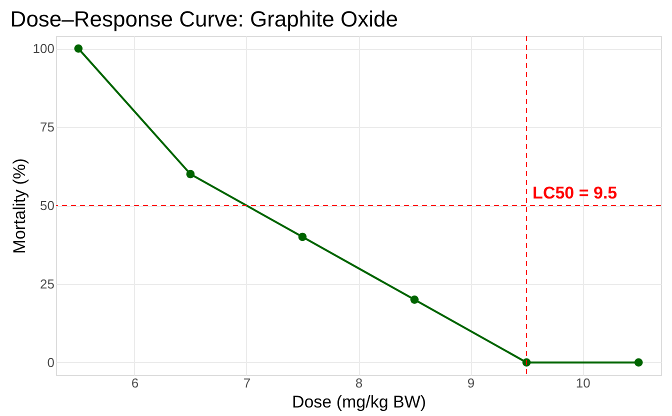 This screenshot has width=672, height=416. Describe the element at coordinates (359, 383) in the screenshot. I see `x-tick-label: 8` at that location.